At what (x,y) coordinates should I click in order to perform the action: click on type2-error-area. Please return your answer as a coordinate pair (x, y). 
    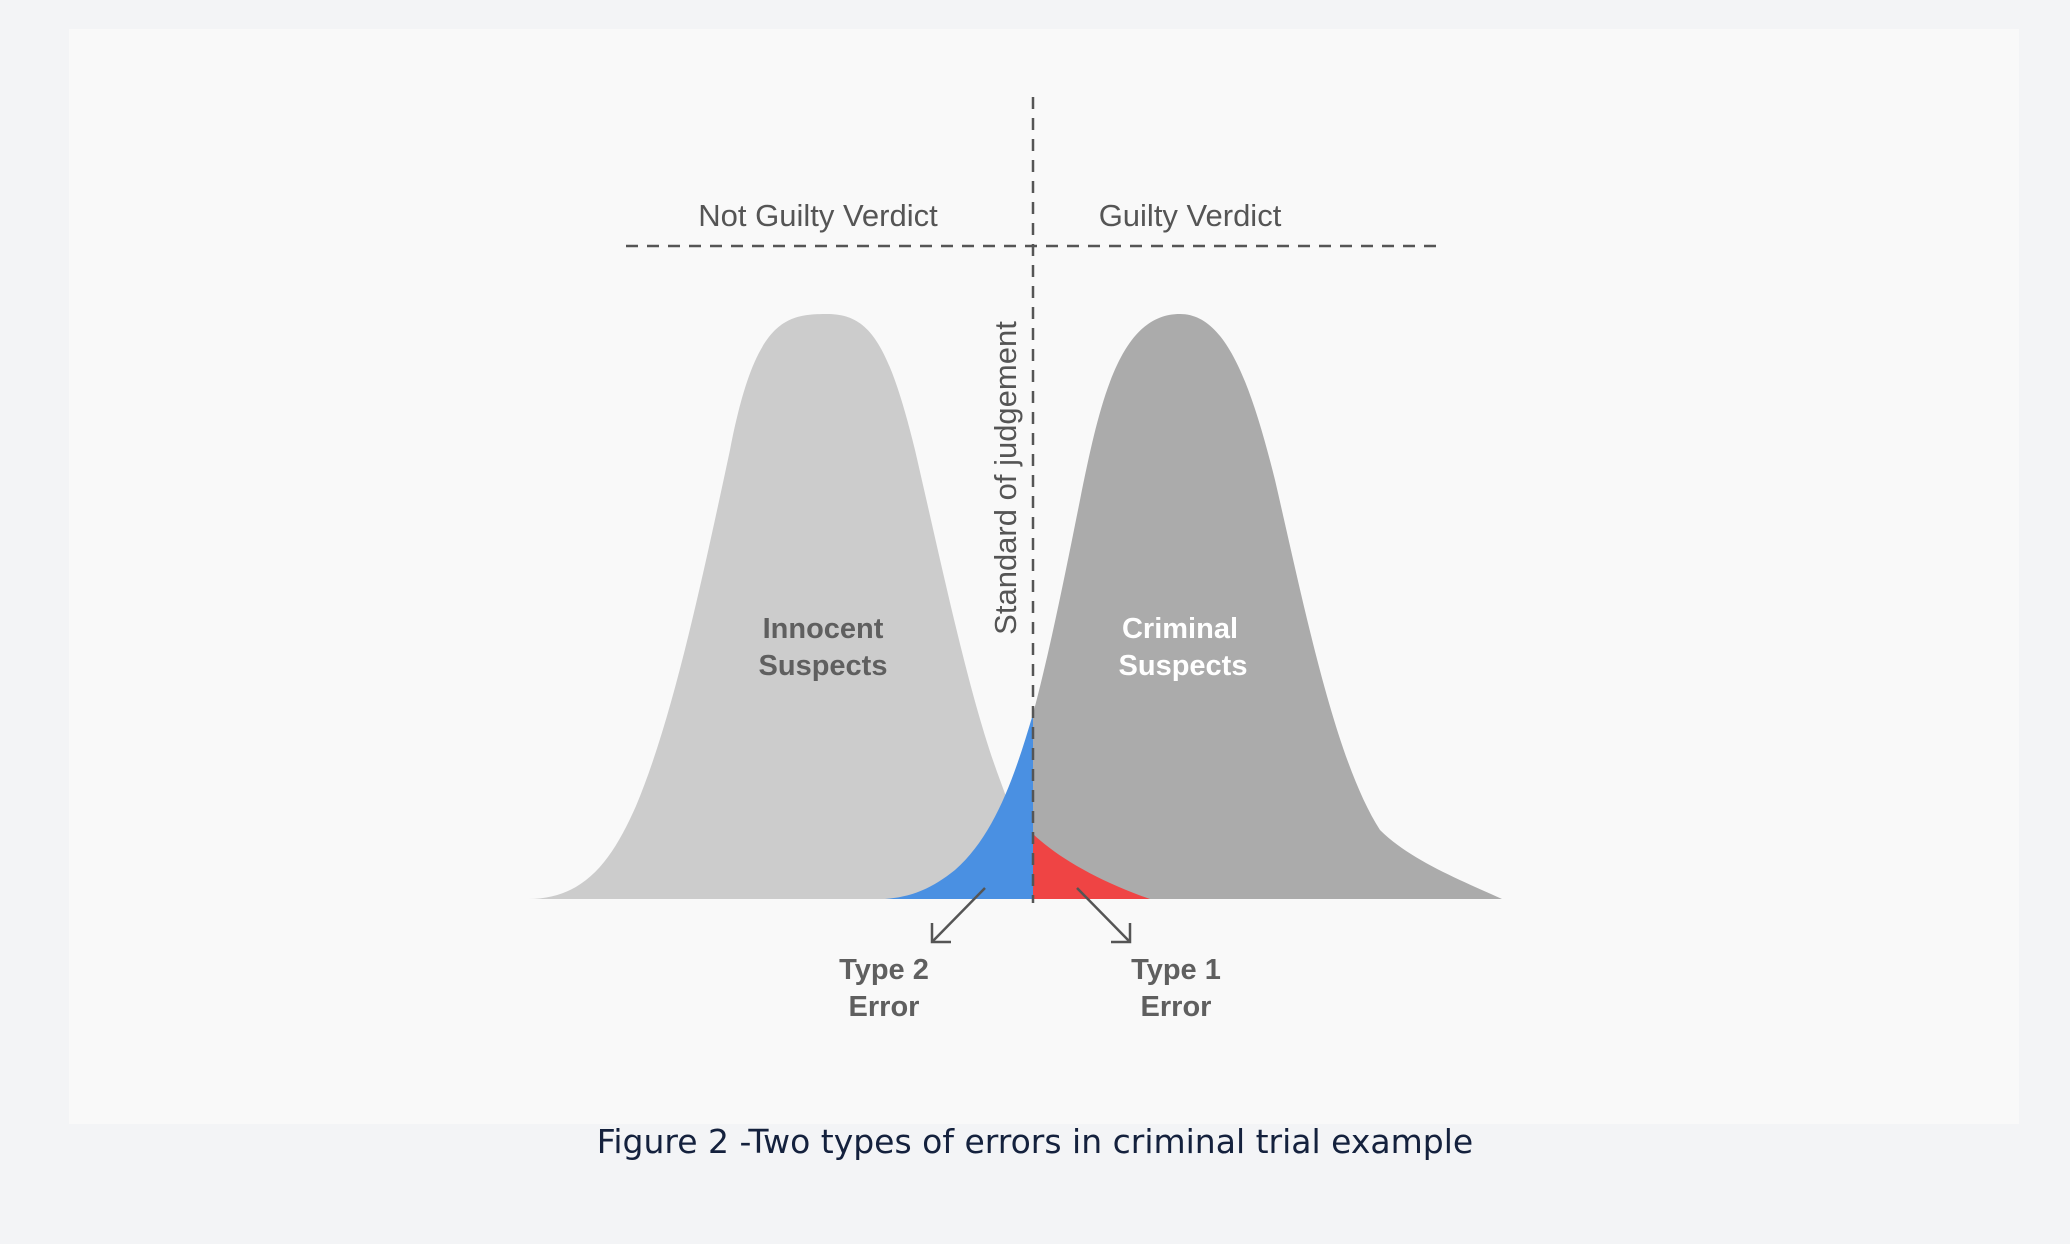
    Looking at the image, I should click on (959, 806).